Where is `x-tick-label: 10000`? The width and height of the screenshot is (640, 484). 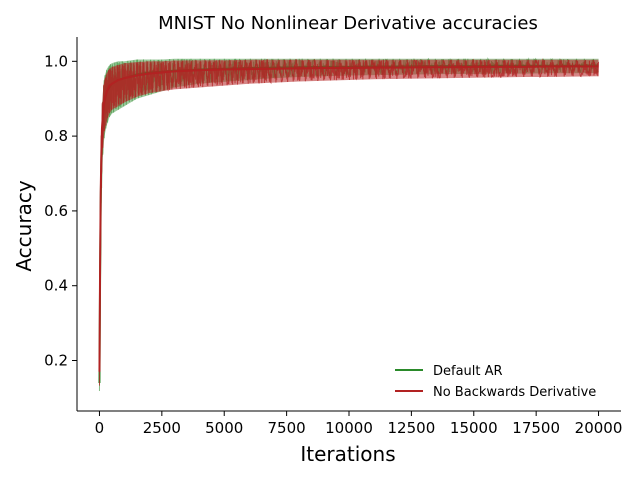
x-tick-label: 10000 is located at coordinates (349, 428).